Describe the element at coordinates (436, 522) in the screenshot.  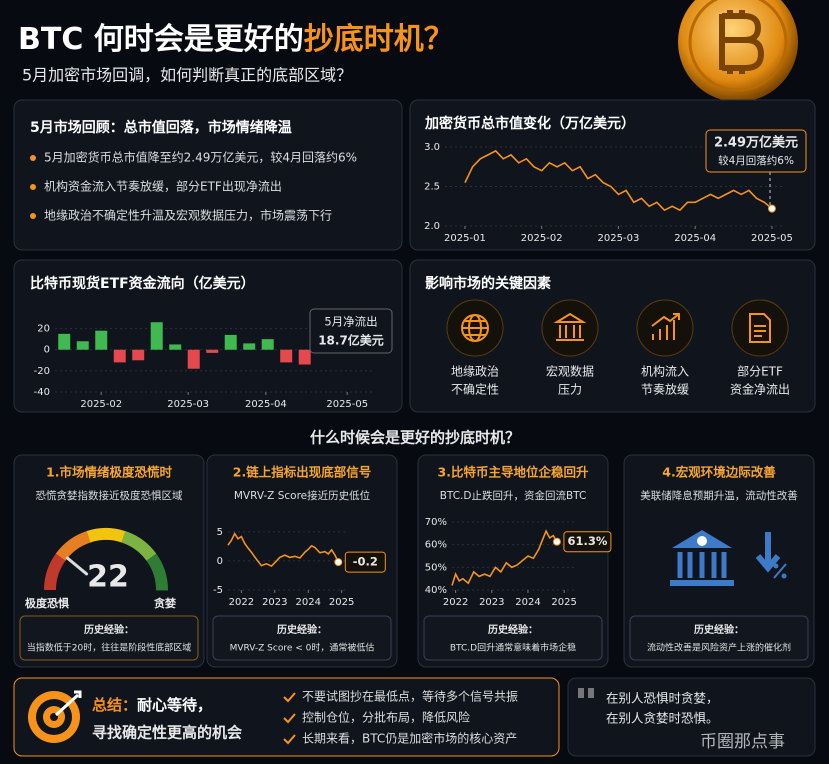
I see `y-tick-label: 70%` at that location.